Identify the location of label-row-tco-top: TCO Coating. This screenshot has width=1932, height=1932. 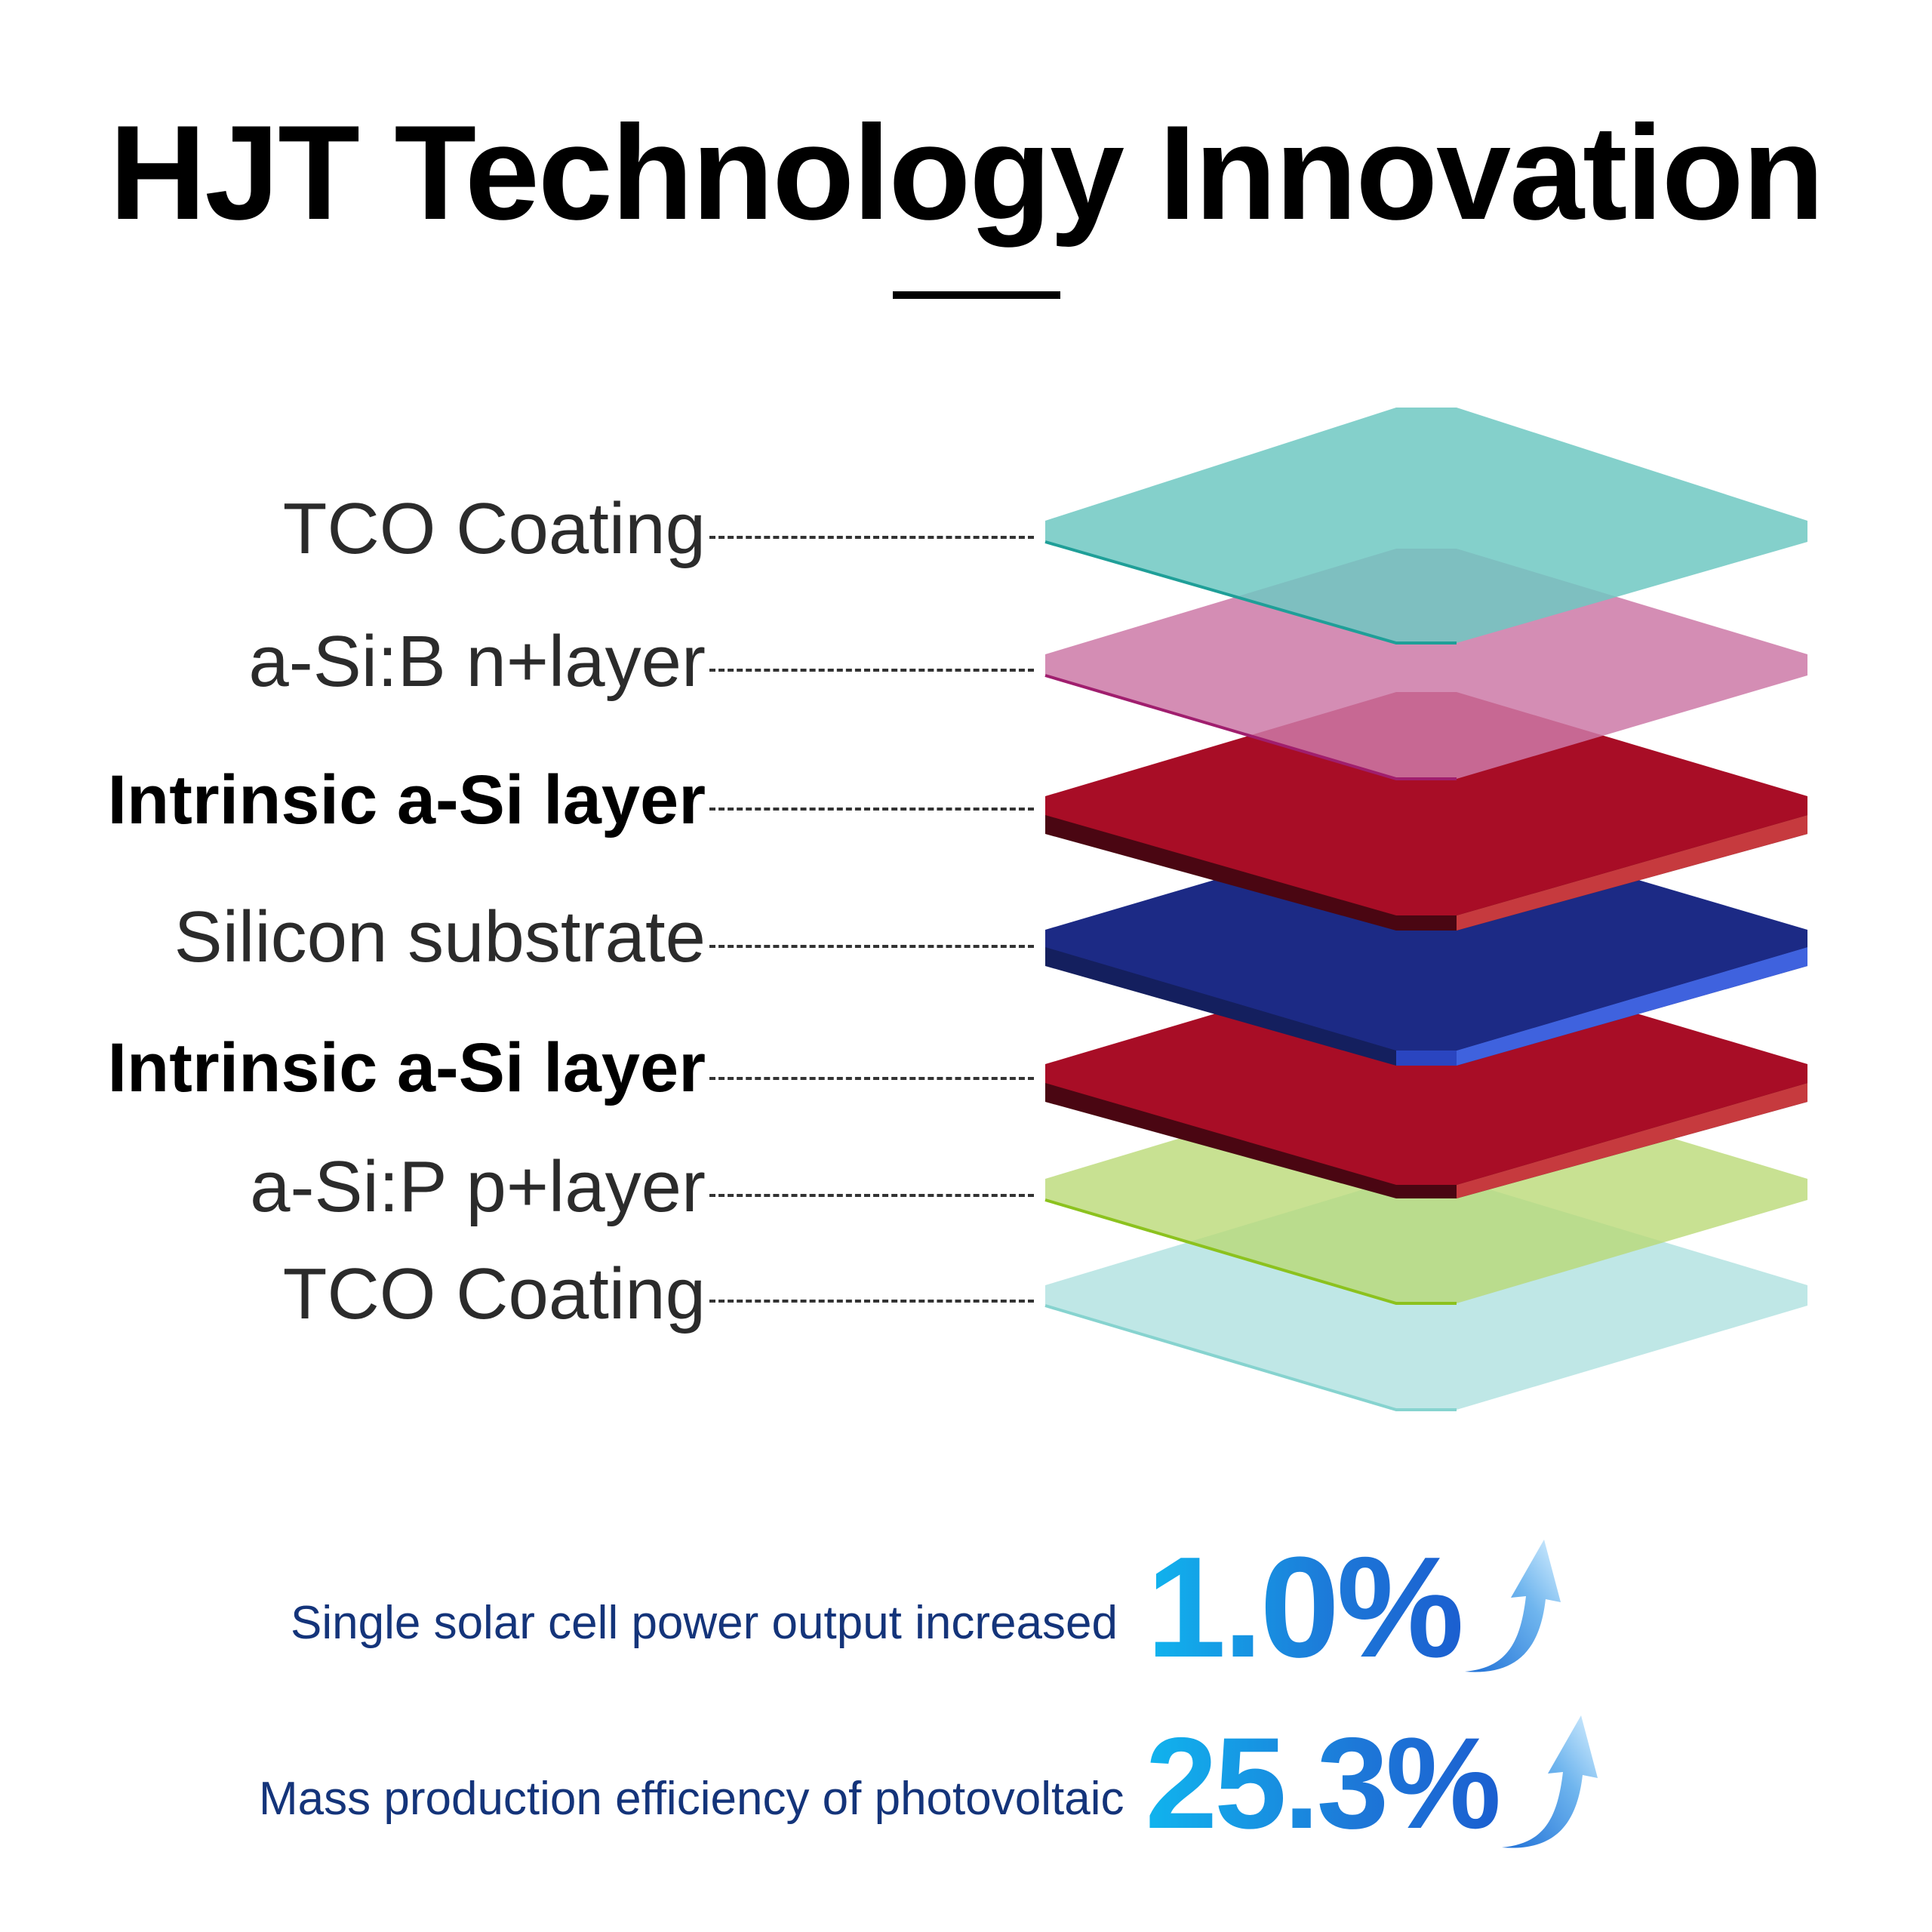
(494, 529).